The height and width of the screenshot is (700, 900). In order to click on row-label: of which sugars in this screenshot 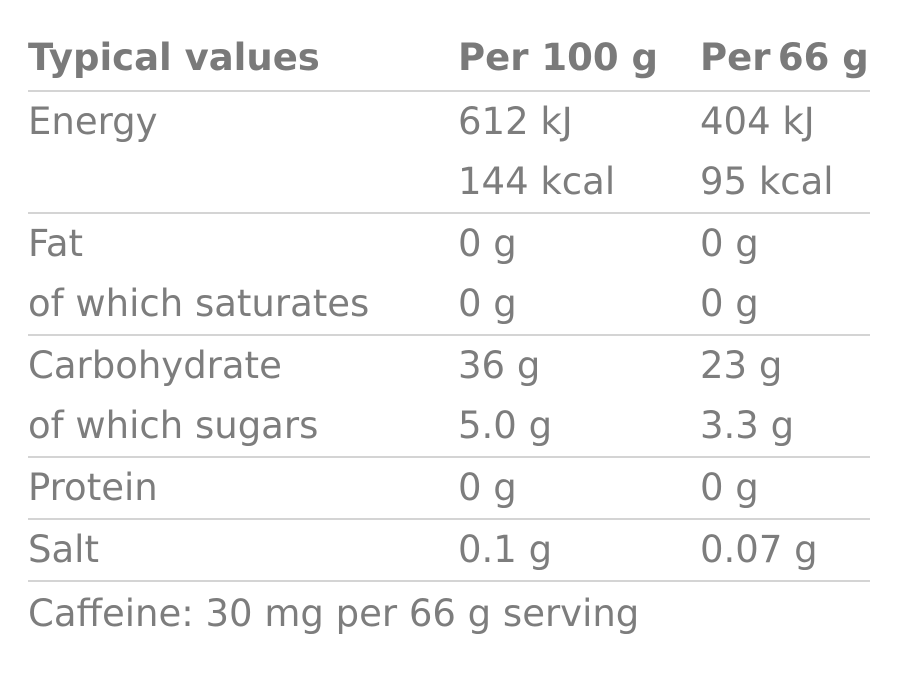, I will do `click(173, 425)`.